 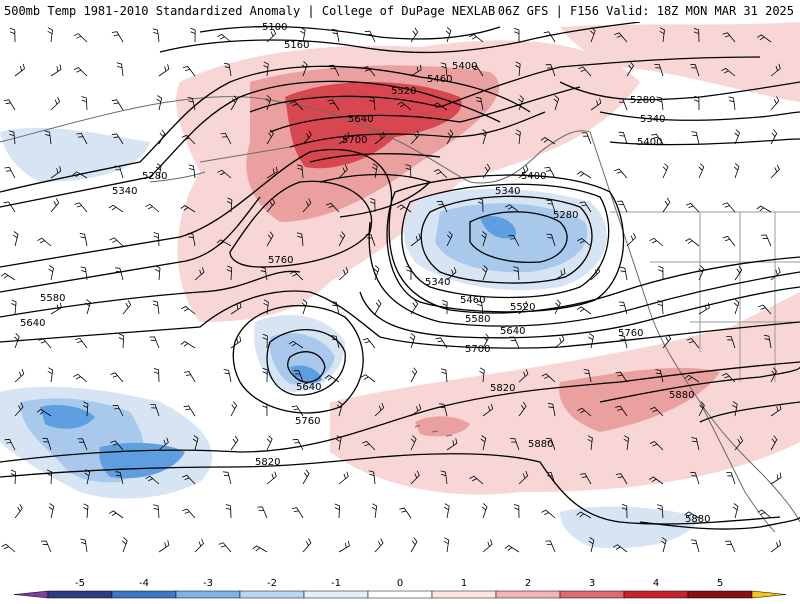 I want to click on contour-label: 5760, so click(x=307, y=421).